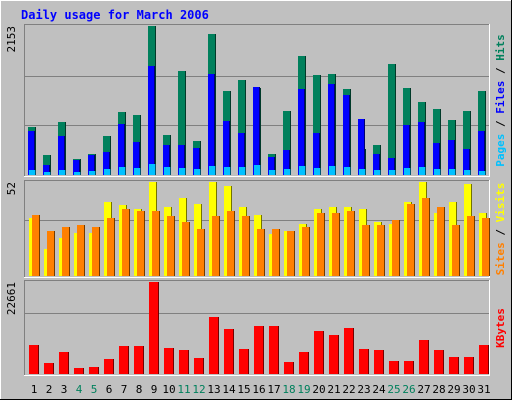 The width and height of the screenshot is (512, 405). Describe the element at coordinates (379, 389) in the screenshot. I see `x-tick-label-day-24: 24` at that location.